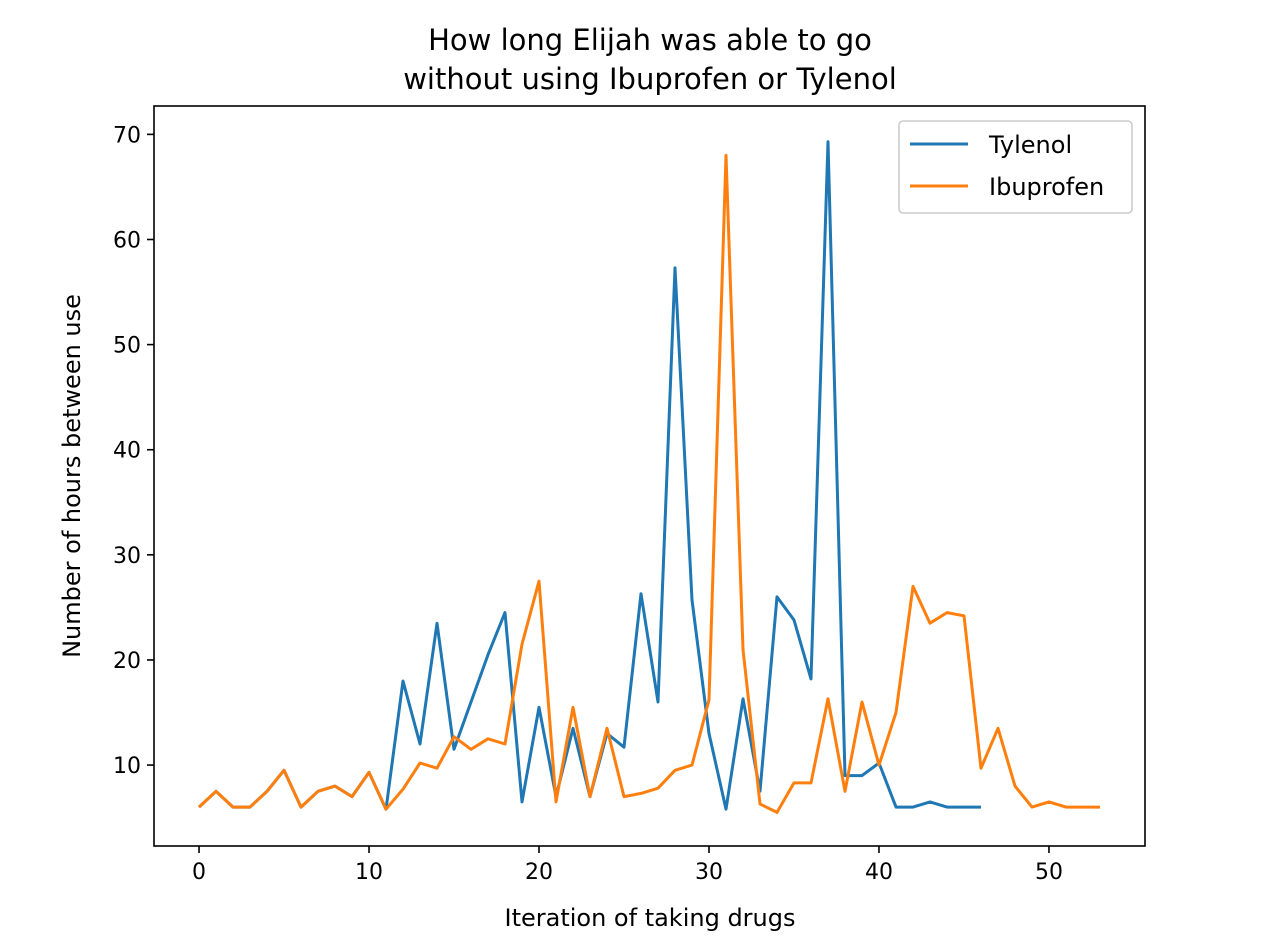 The image size is (1265, 950). I want to click on x-tick-label: 30, so click(709, 872).